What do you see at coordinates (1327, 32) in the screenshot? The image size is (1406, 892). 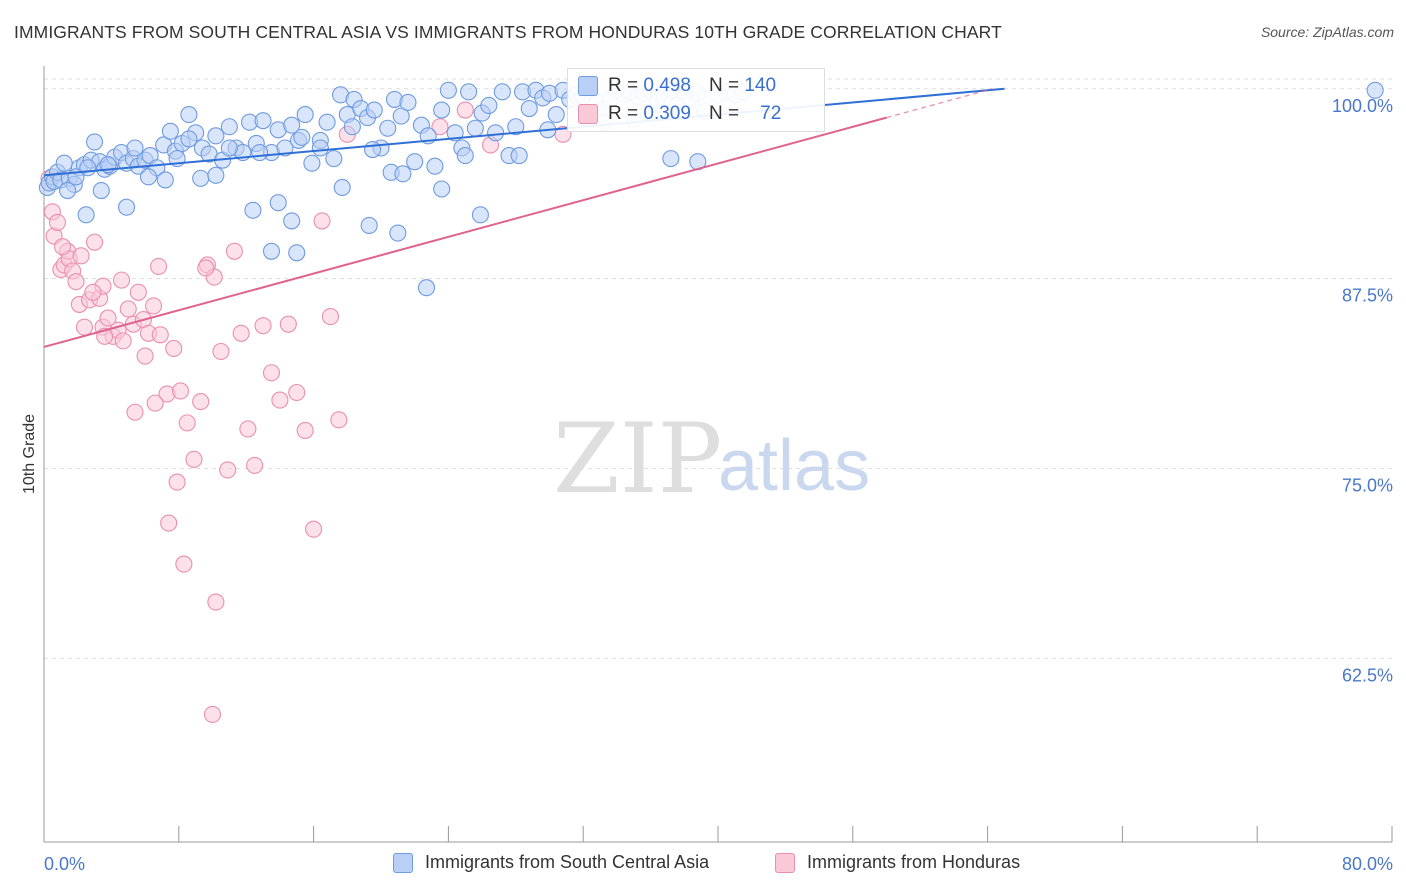 I see `source-label: Source: ZipAtlas.com` at bounding box center [1327, 32].